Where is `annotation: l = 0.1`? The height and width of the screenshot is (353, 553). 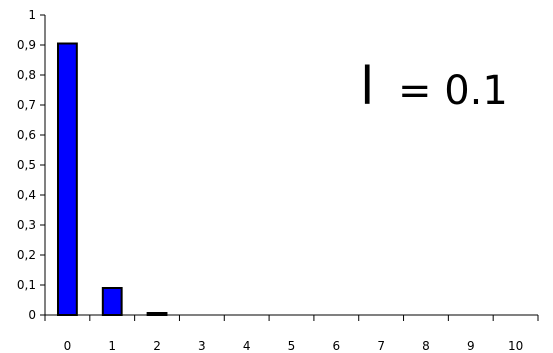 annotation: l = 0.1 is located at coordinates (434, 87).